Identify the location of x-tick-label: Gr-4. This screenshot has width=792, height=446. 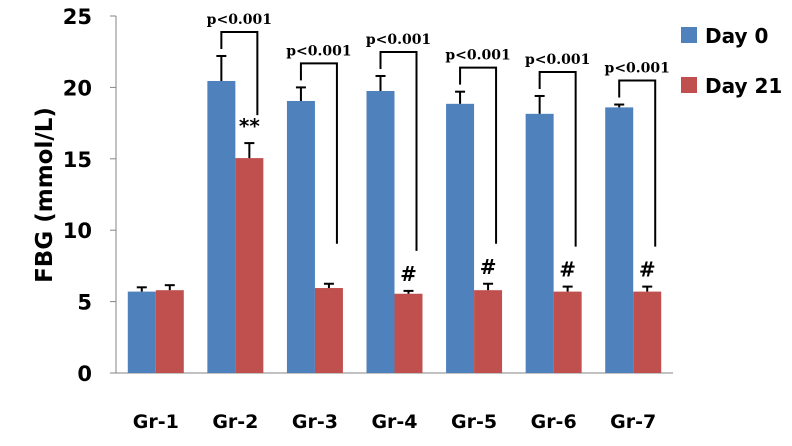
(394, 422).